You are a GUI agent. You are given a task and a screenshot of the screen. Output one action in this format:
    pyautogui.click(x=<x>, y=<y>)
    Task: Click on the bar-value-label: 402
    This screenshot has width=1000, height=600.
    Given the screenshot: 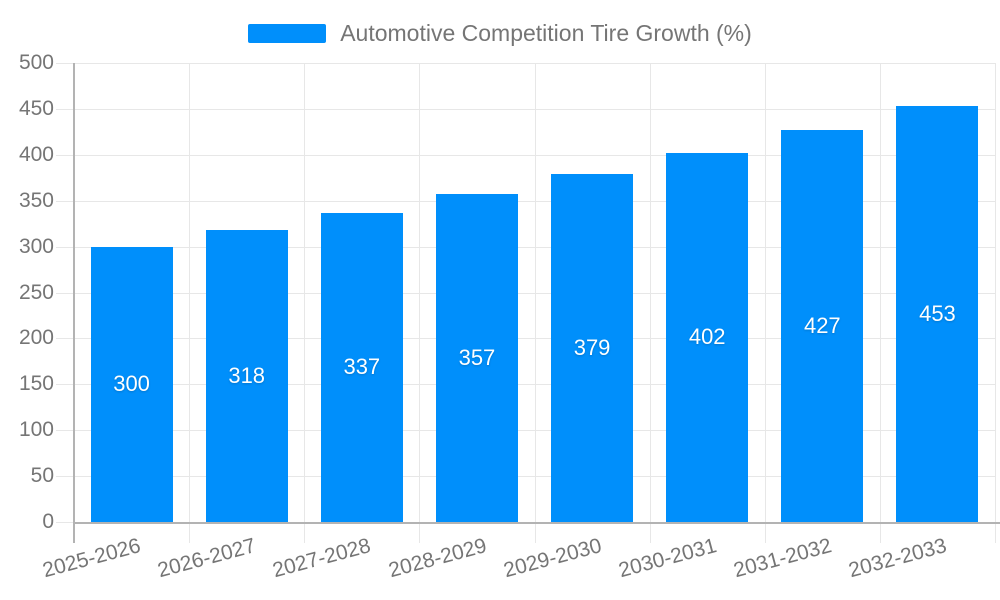 What is the action you would take?
    pyautogui.click(x=707, y=337)
    